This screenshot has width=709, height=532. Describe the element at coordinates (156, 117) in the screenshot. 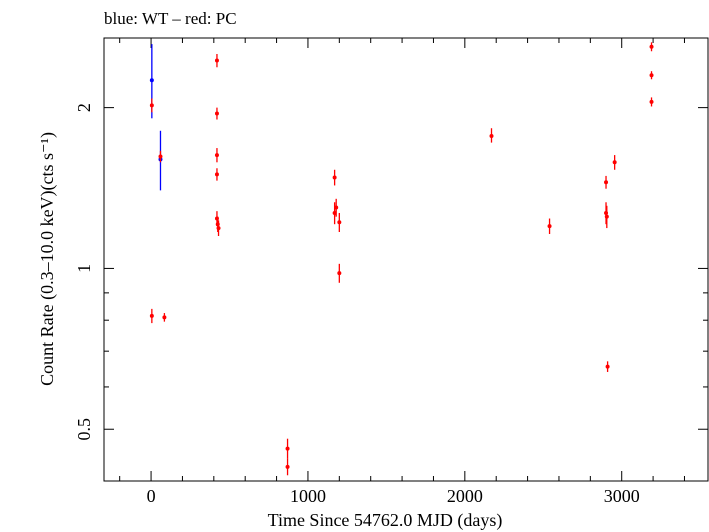

I see `series-wt` at that location.